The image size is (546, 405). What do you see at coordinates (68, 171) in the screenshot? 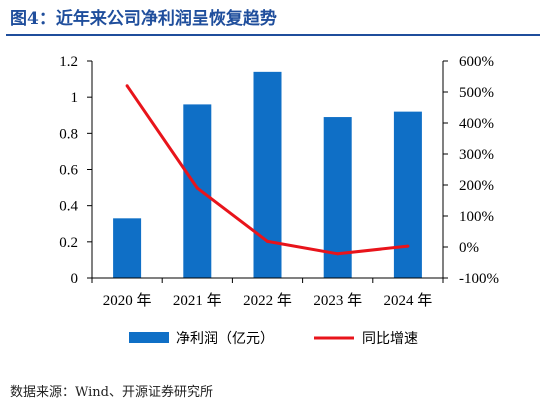
I see `left-tick-label: 0.6` at bounding box center [68, 171].